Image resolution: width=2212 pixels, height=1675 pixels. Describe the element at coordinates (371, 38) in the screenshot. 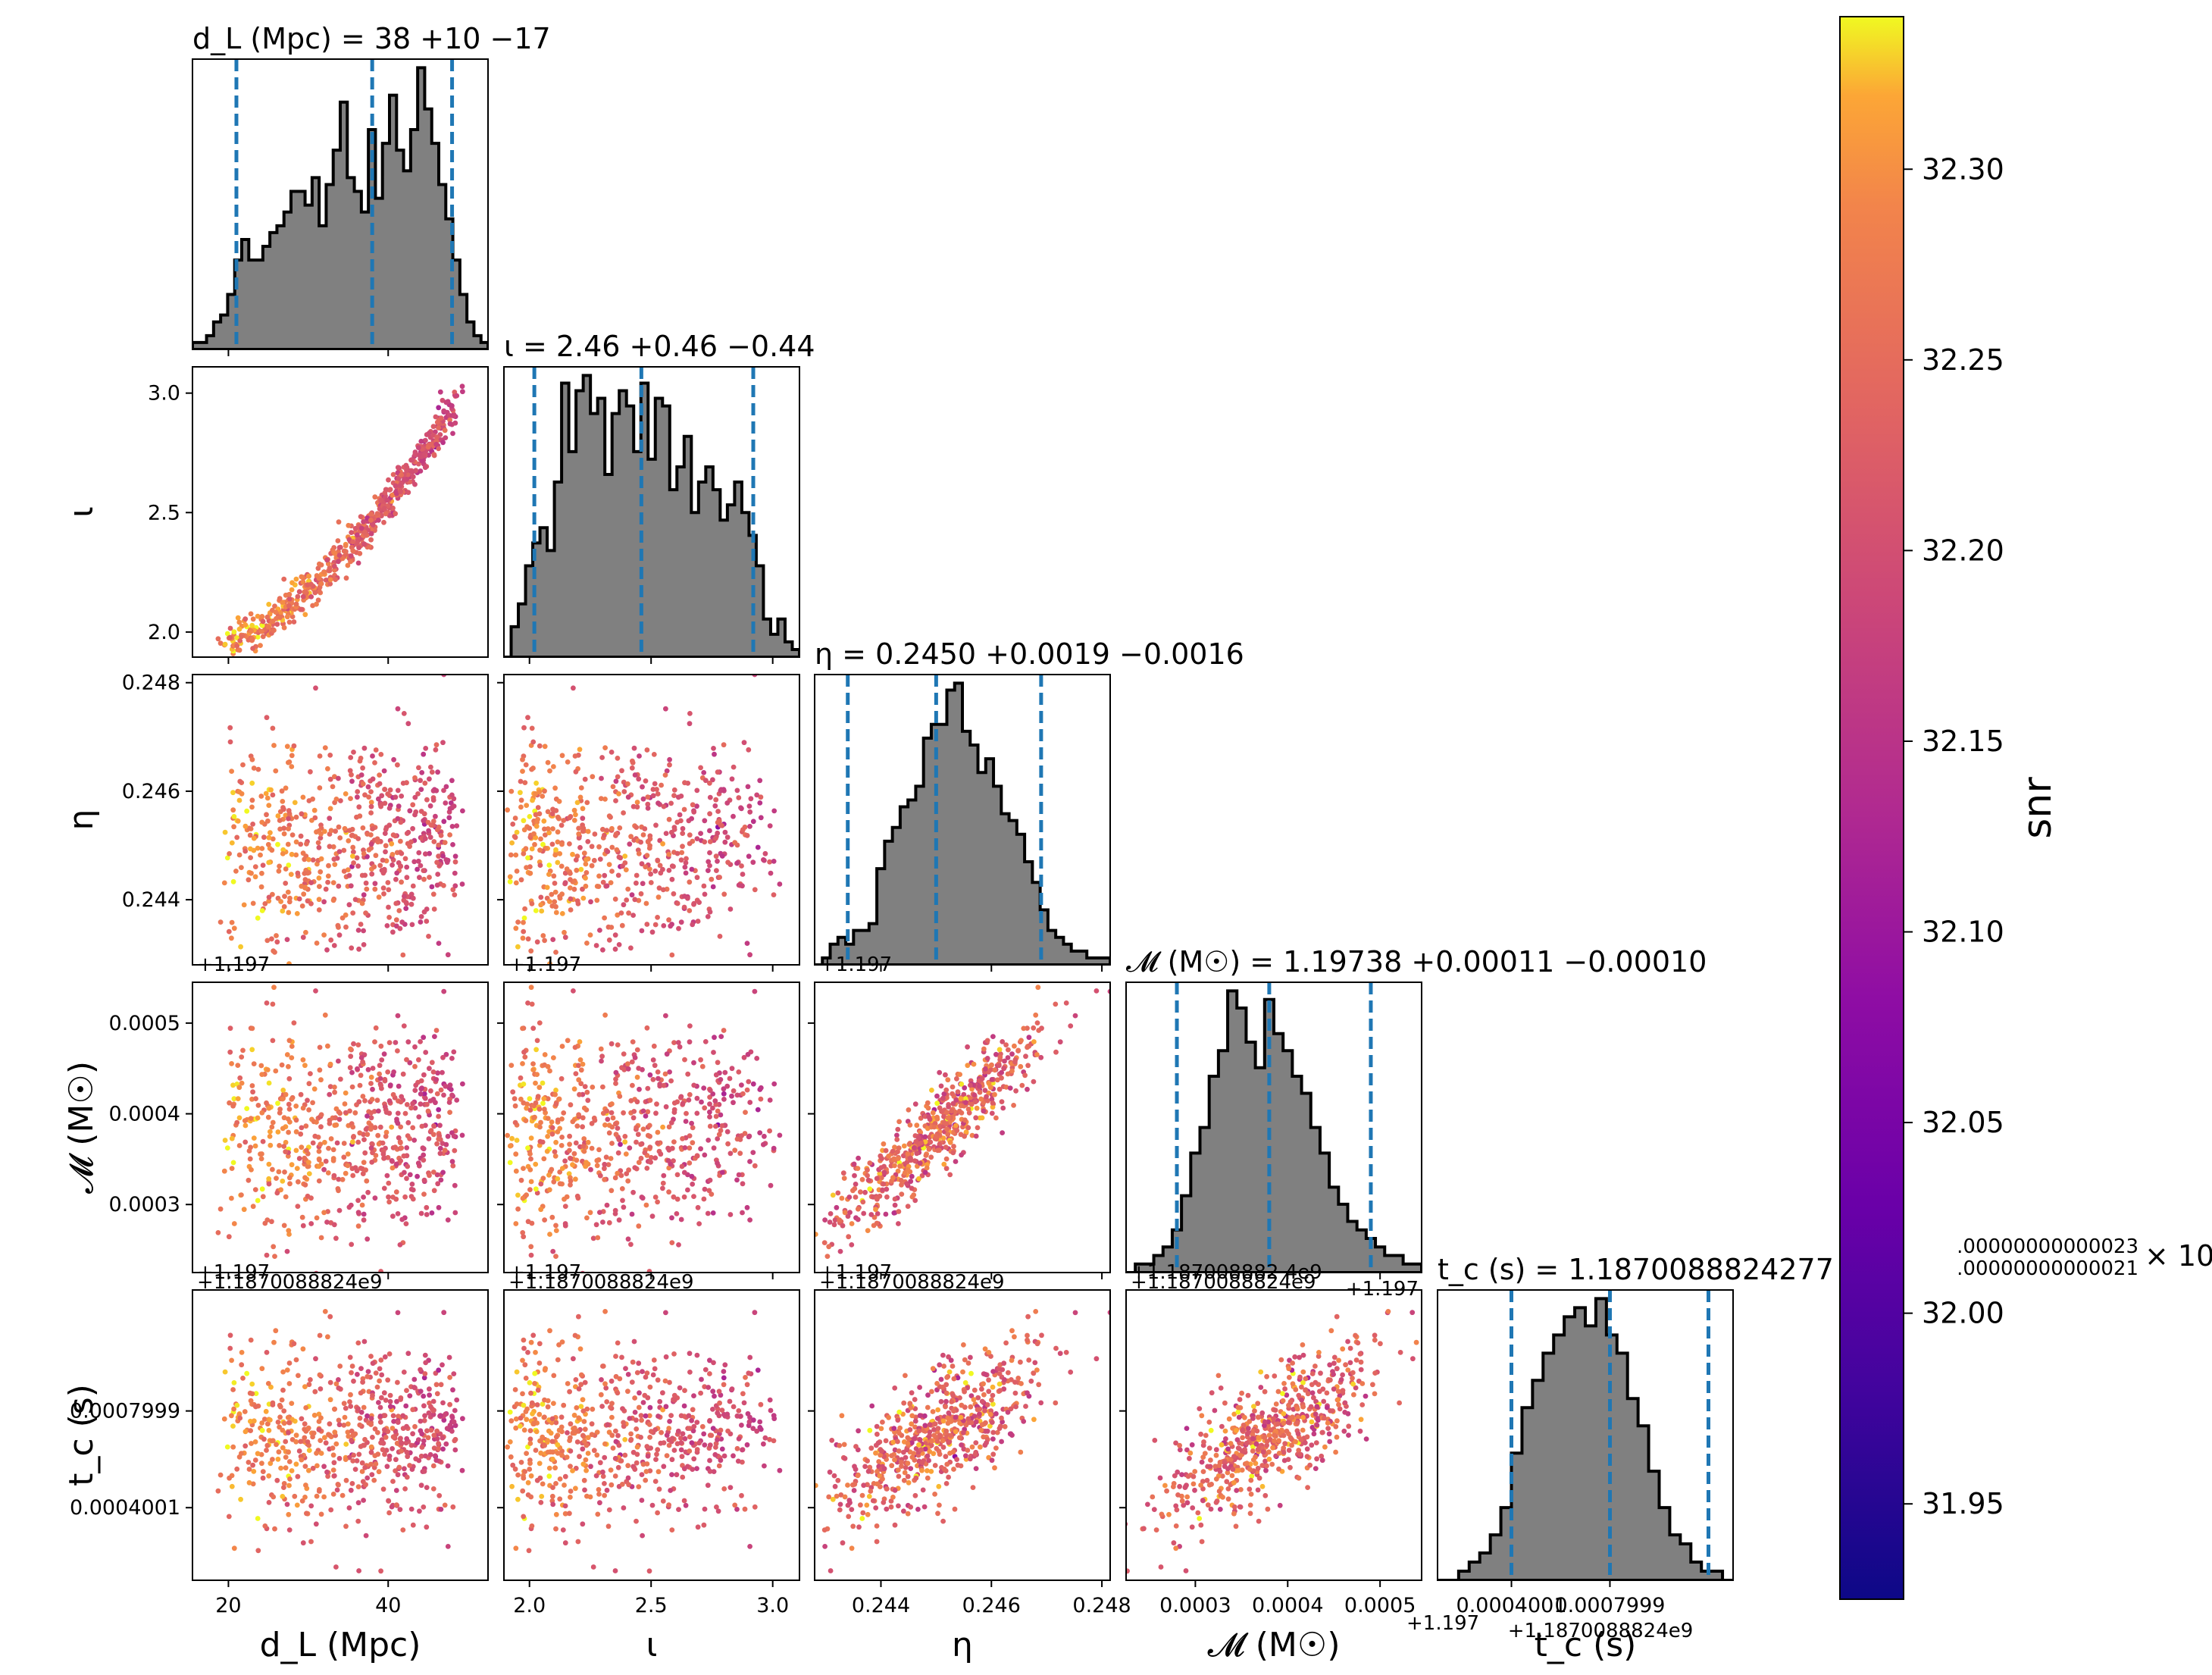

I see `panel-title: d_L (Mpc) = 38 +10 −17` at that location.